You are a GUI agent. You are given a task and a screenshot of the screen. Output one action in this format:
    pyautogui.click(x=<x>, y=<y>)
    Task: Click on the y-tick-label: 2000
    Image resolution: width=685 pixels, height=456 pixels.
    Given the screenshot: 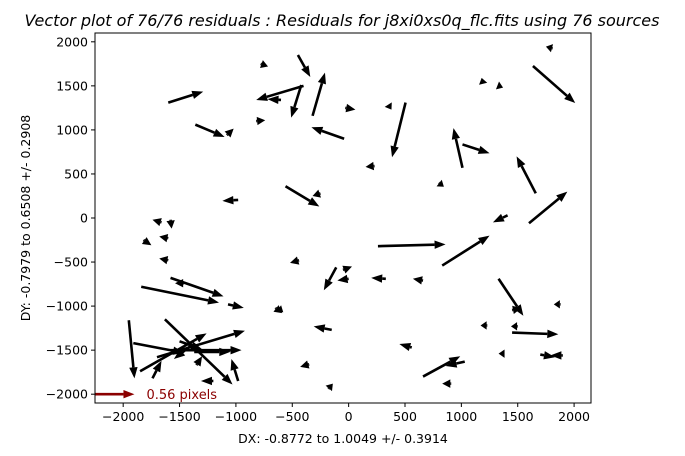 What is the action you would take?
    pyautogui.click(x=72, y=41)
    